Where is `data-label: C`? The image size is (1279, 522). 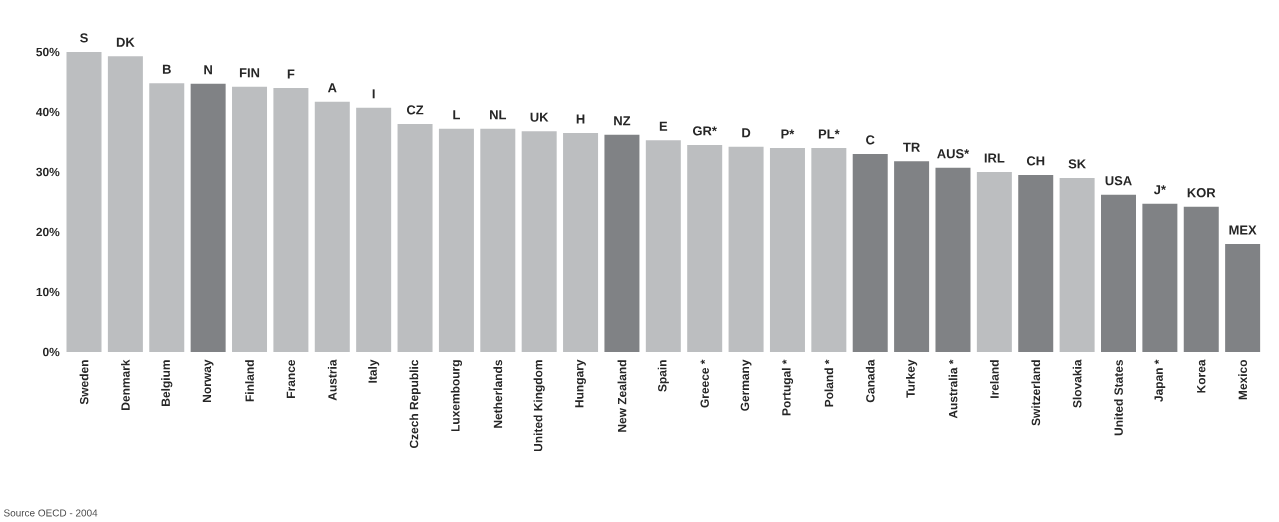 data-label: C is located at coordinates (870, 140).